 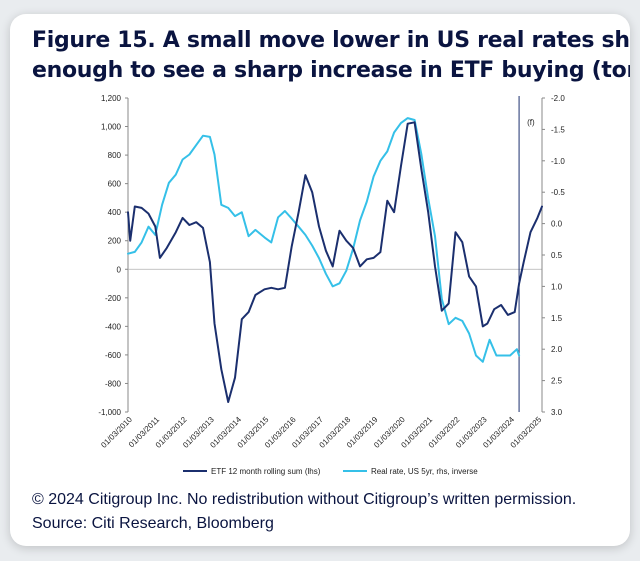 I want to click on right-tick-label: 1.0, so click(x=557, y=286).